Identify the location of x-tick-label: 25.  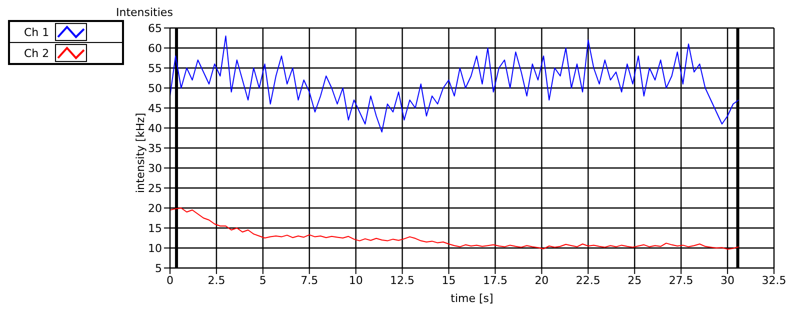
(635, 280).